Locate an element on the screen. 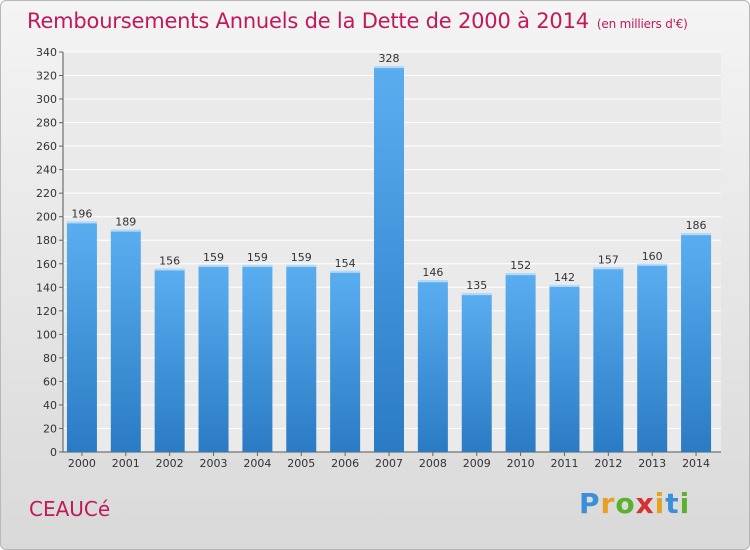  y-tick-label: 80 is located at coordinates (50, 358).